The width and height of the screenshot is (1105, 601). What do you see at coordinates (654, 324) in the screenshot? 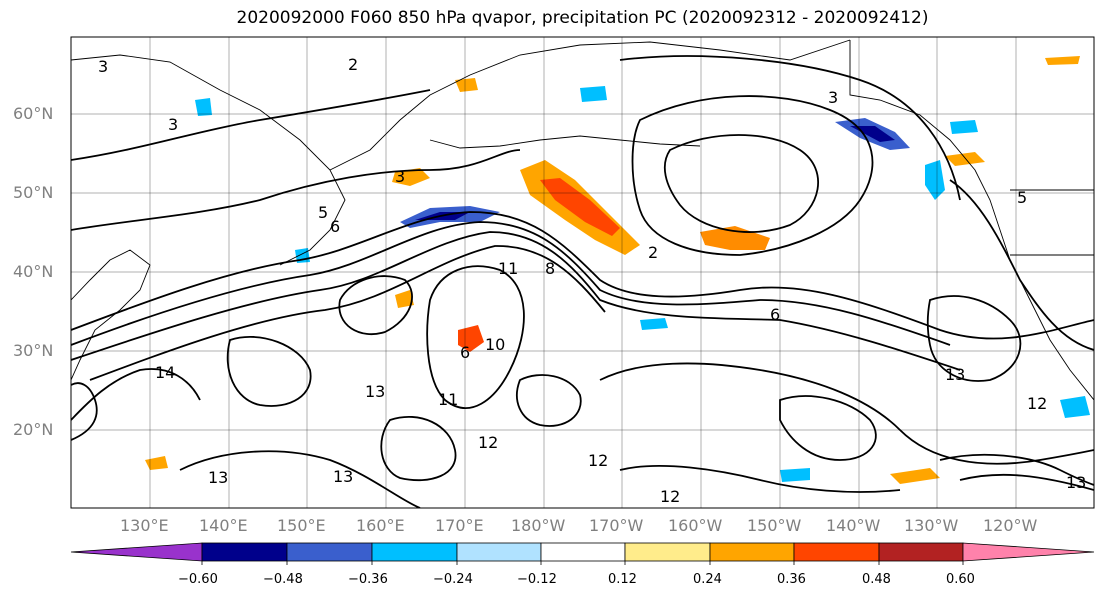
I see `anomaly-negative-small3` at bounding box center [654, 324].